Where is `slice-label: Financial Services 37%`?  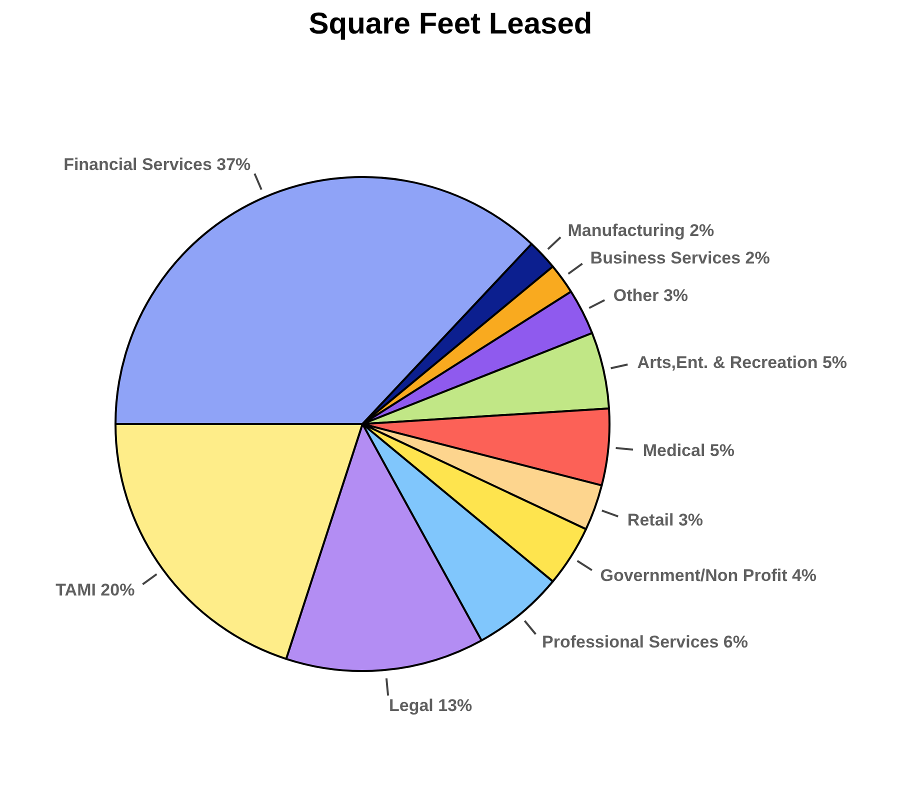
slice-label: Financial Services 37% is located at coordinates (157, 164).